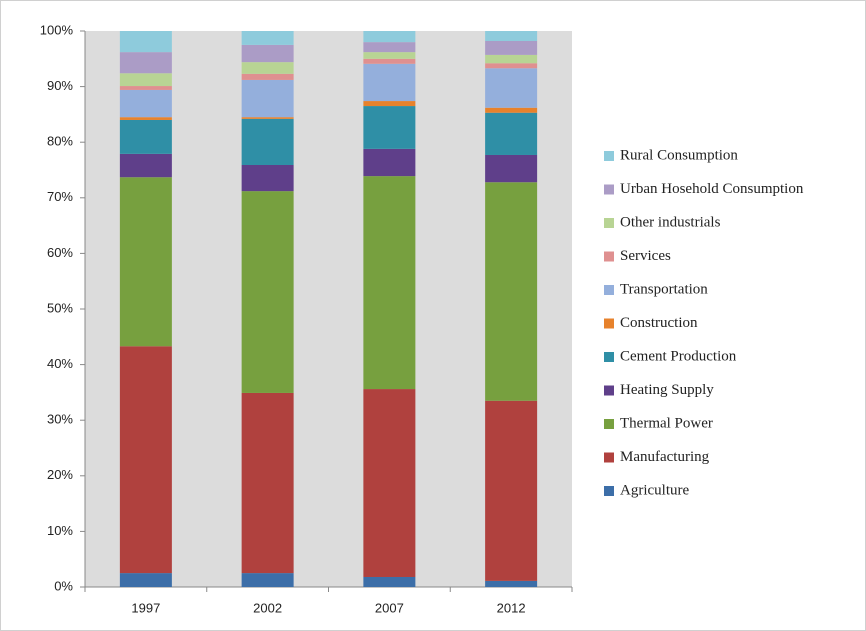 Image resolution: width=866 pixels, height=631 pixels. What do you see at coordinates (60, 252) in the screenshot?
I see `y-tick-label: 60%` at bounding box center [60, 252].